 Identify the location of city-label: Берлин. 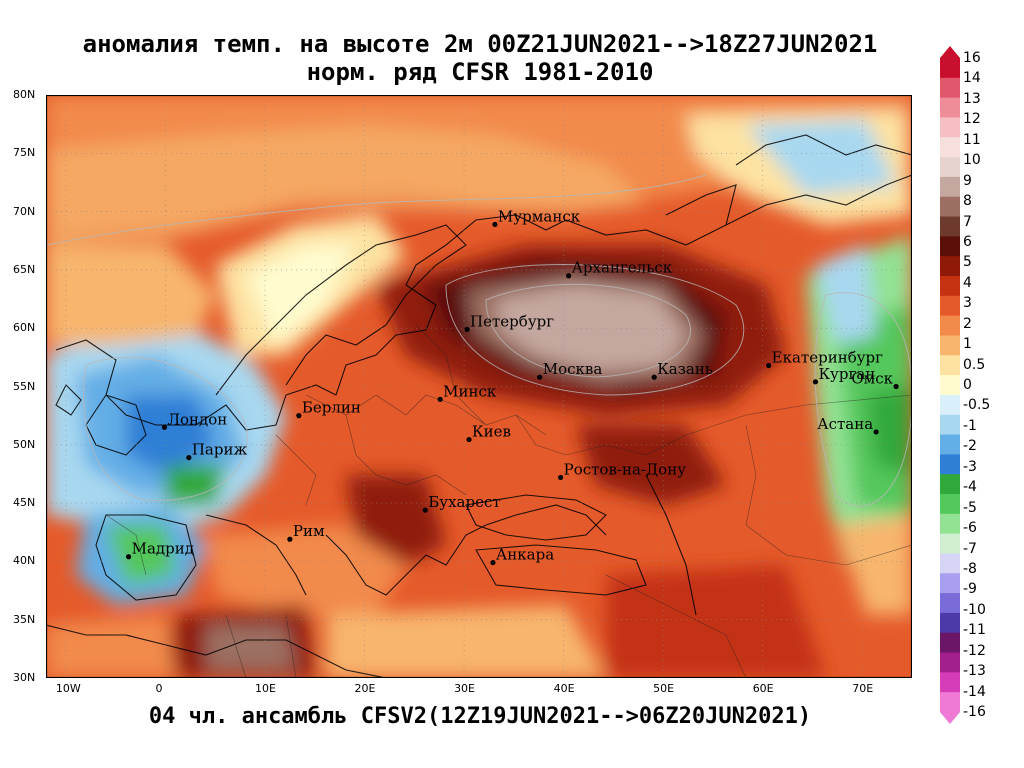
(331, 408).